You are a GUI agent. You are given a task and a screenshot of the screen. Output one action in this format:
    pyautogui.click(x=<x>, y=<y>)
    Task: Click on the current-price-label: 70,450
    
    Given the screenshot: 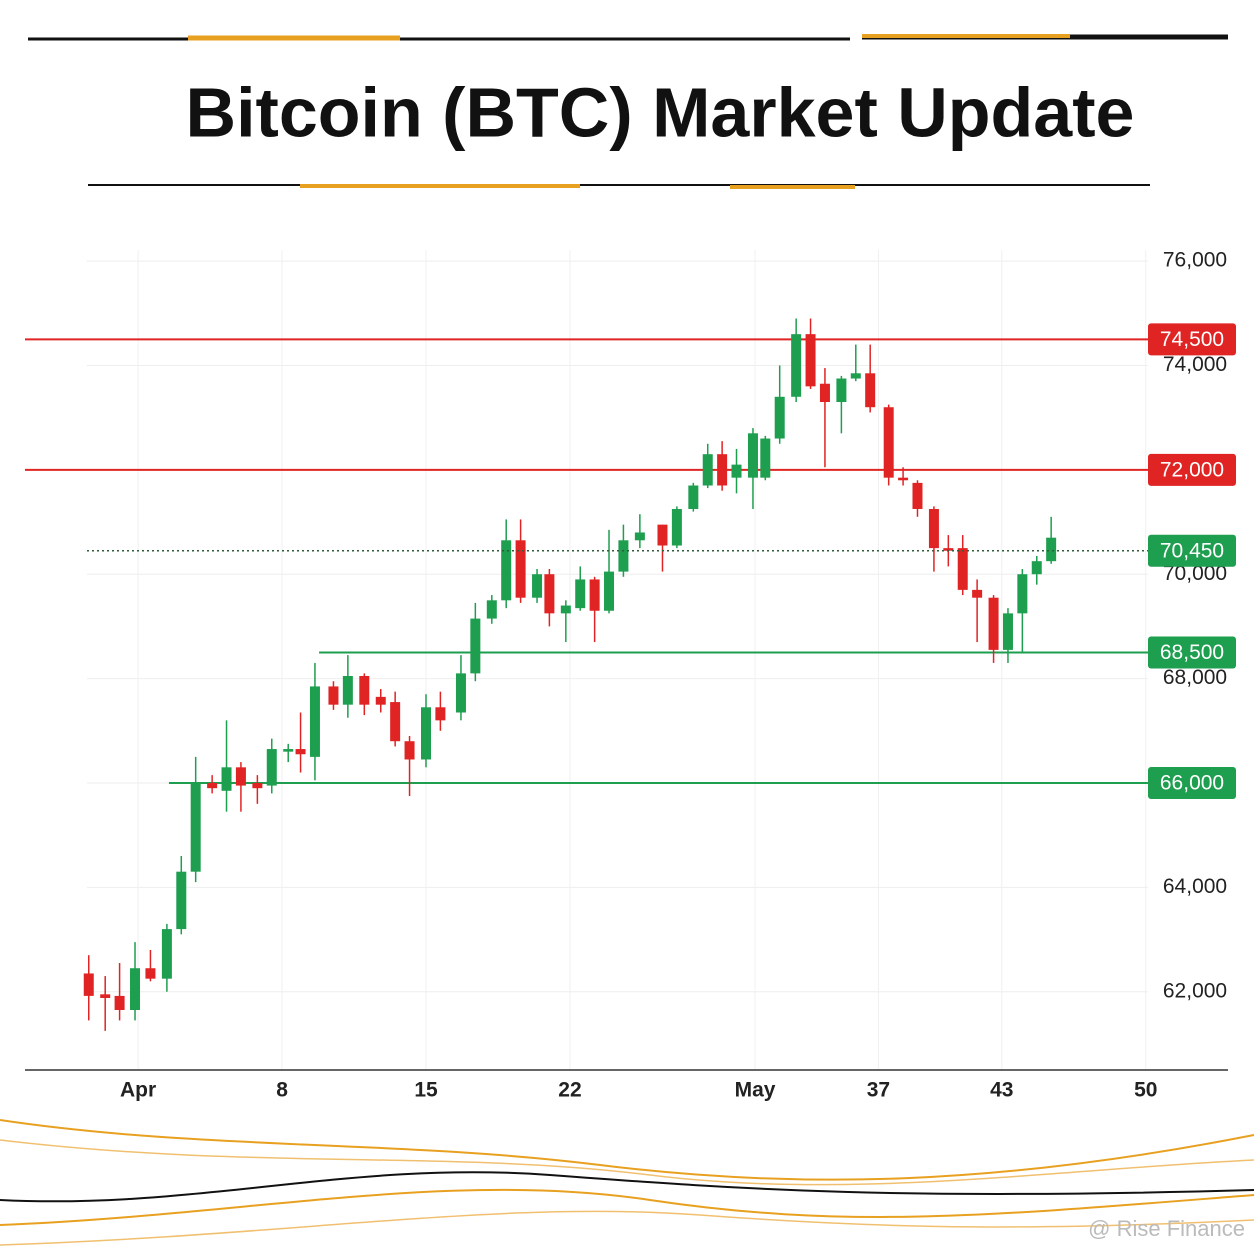 What is the action you would take?
    pyautogui.click(x=1192, y=550)
    